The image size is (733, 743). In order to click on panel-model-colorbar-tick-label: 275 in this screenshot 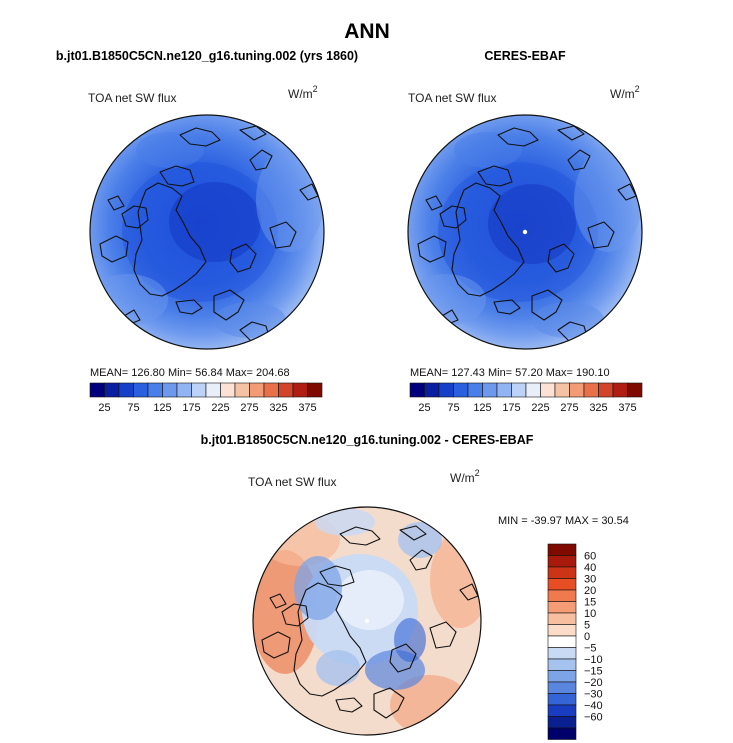, I will do `click(249, 408)`.